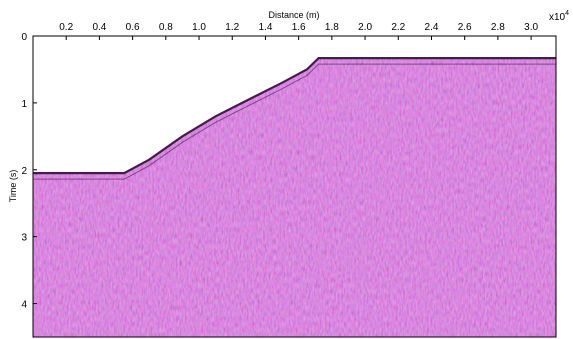 The width and height of the screenshot is (573, 339). Describe the element at coordinates (29, 171) in the screenshot. I see `y-axis-ticks: 0 1 2 3 4` at that location.